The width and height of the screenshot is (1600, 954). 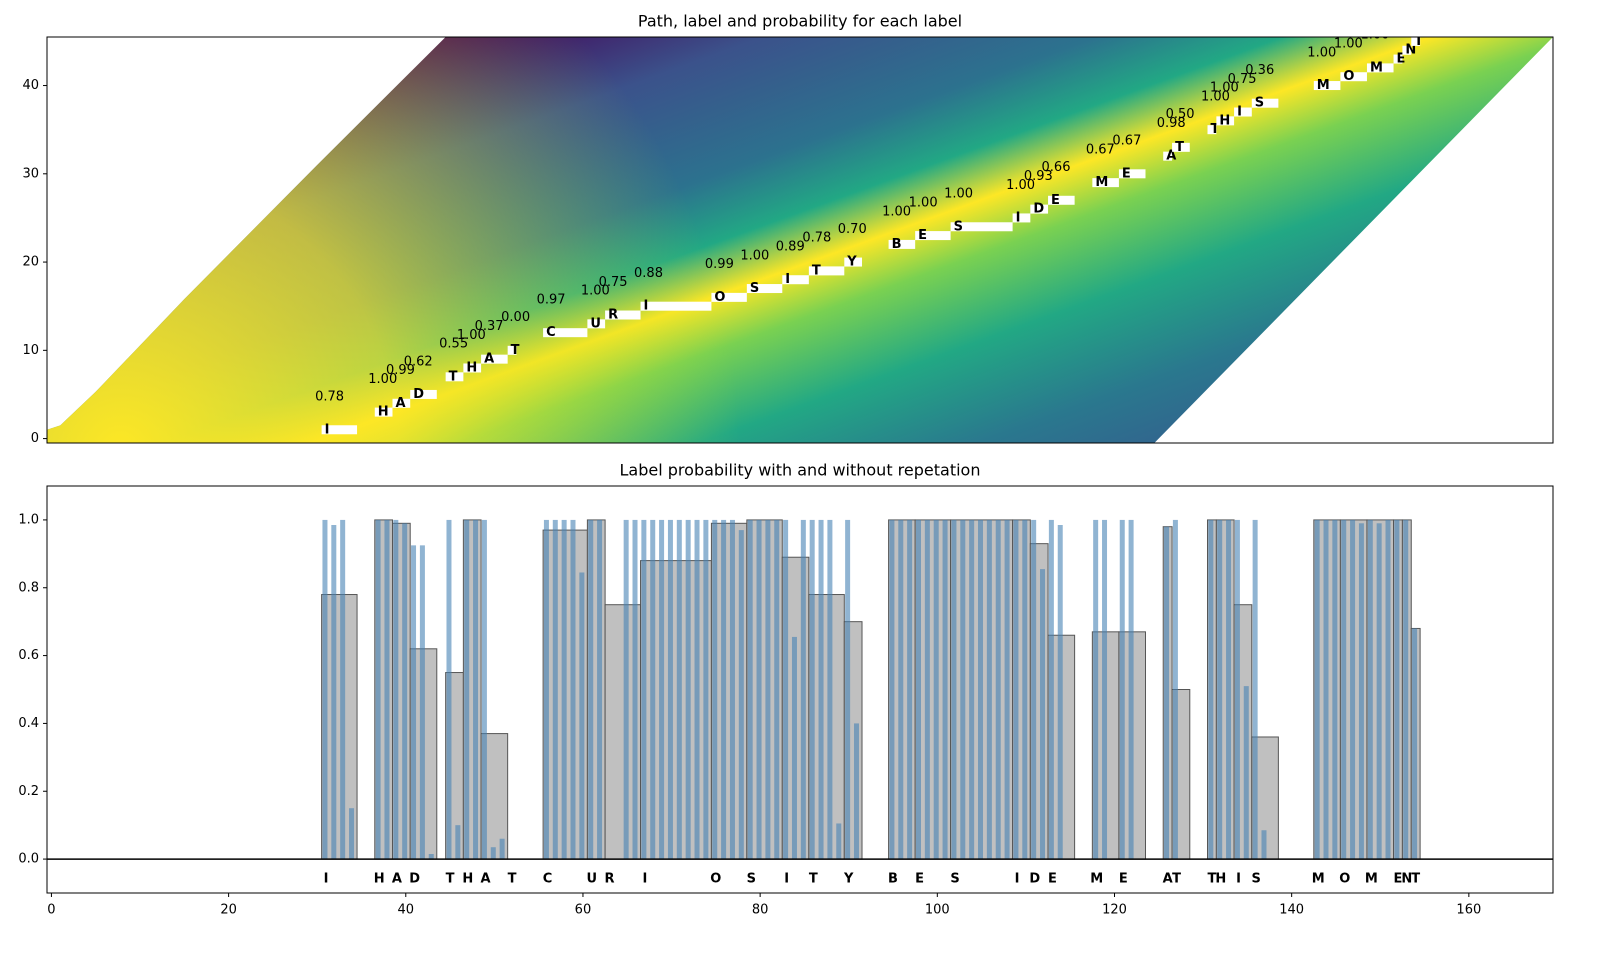 I want to click on path-label: N, so click(x=1410, y=50).